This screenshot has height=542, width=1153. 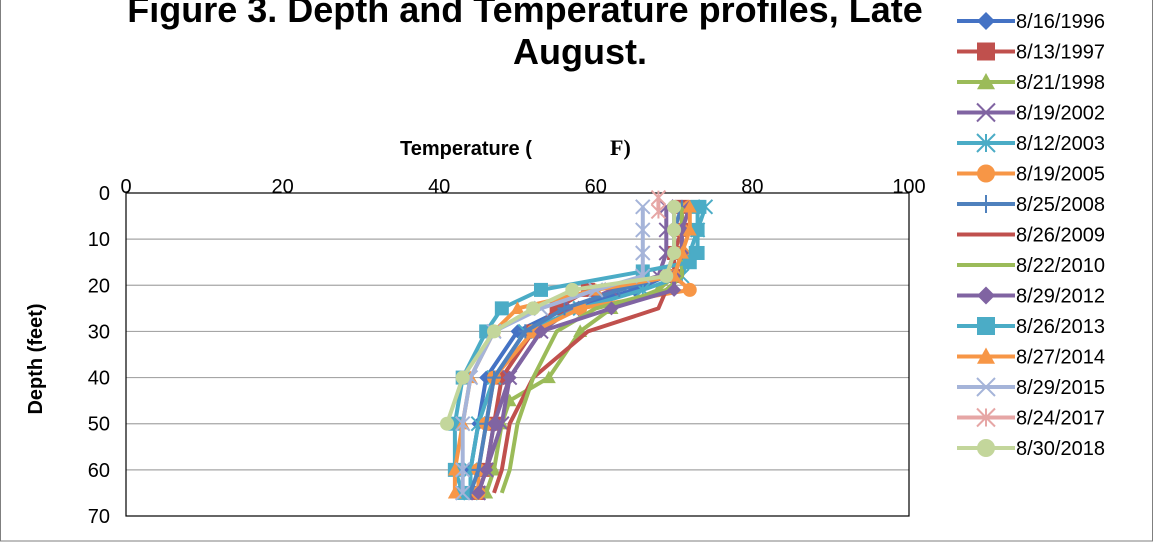 I want to click on legend-label: 8/26/2013, so click(x=1060, y=327).